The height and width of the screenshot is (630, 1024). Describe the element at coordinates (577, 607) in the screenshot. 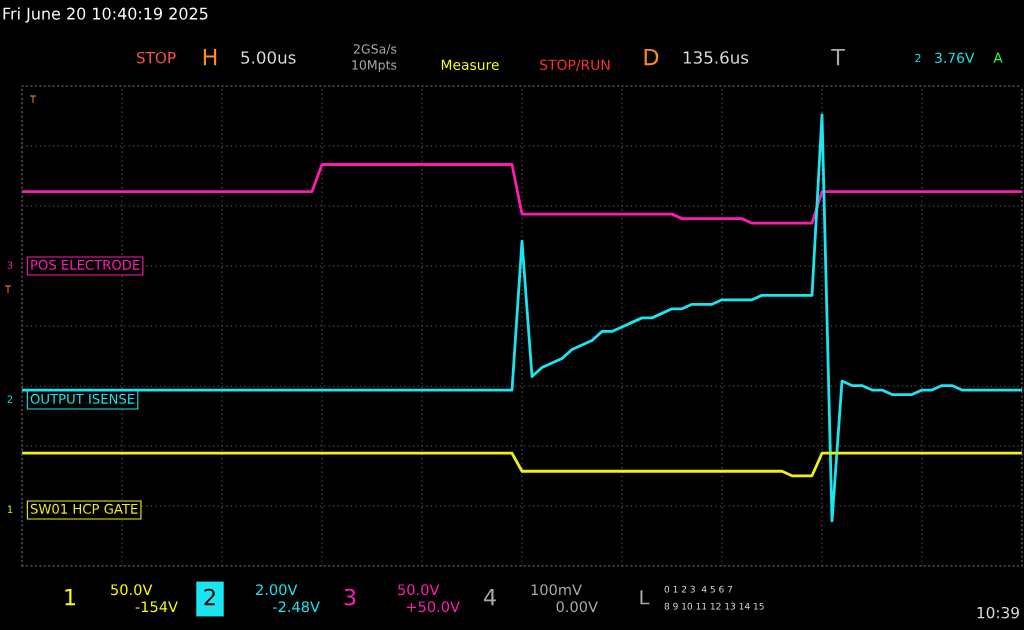

I see `text: 0.00V` at that location.